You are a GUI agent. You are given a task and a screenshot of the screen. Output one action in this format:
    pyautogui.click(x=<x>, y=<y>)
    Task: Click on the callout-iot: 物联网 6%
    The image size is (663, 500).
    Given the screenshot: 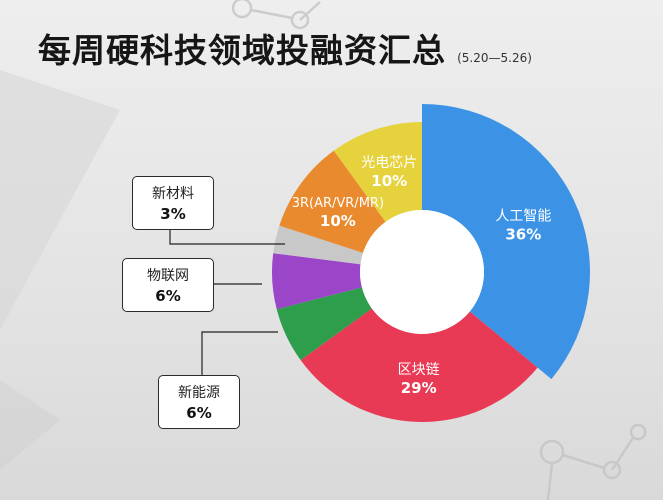 What is the action you would take?
    pyautogui.click(x=168, y=285)
    